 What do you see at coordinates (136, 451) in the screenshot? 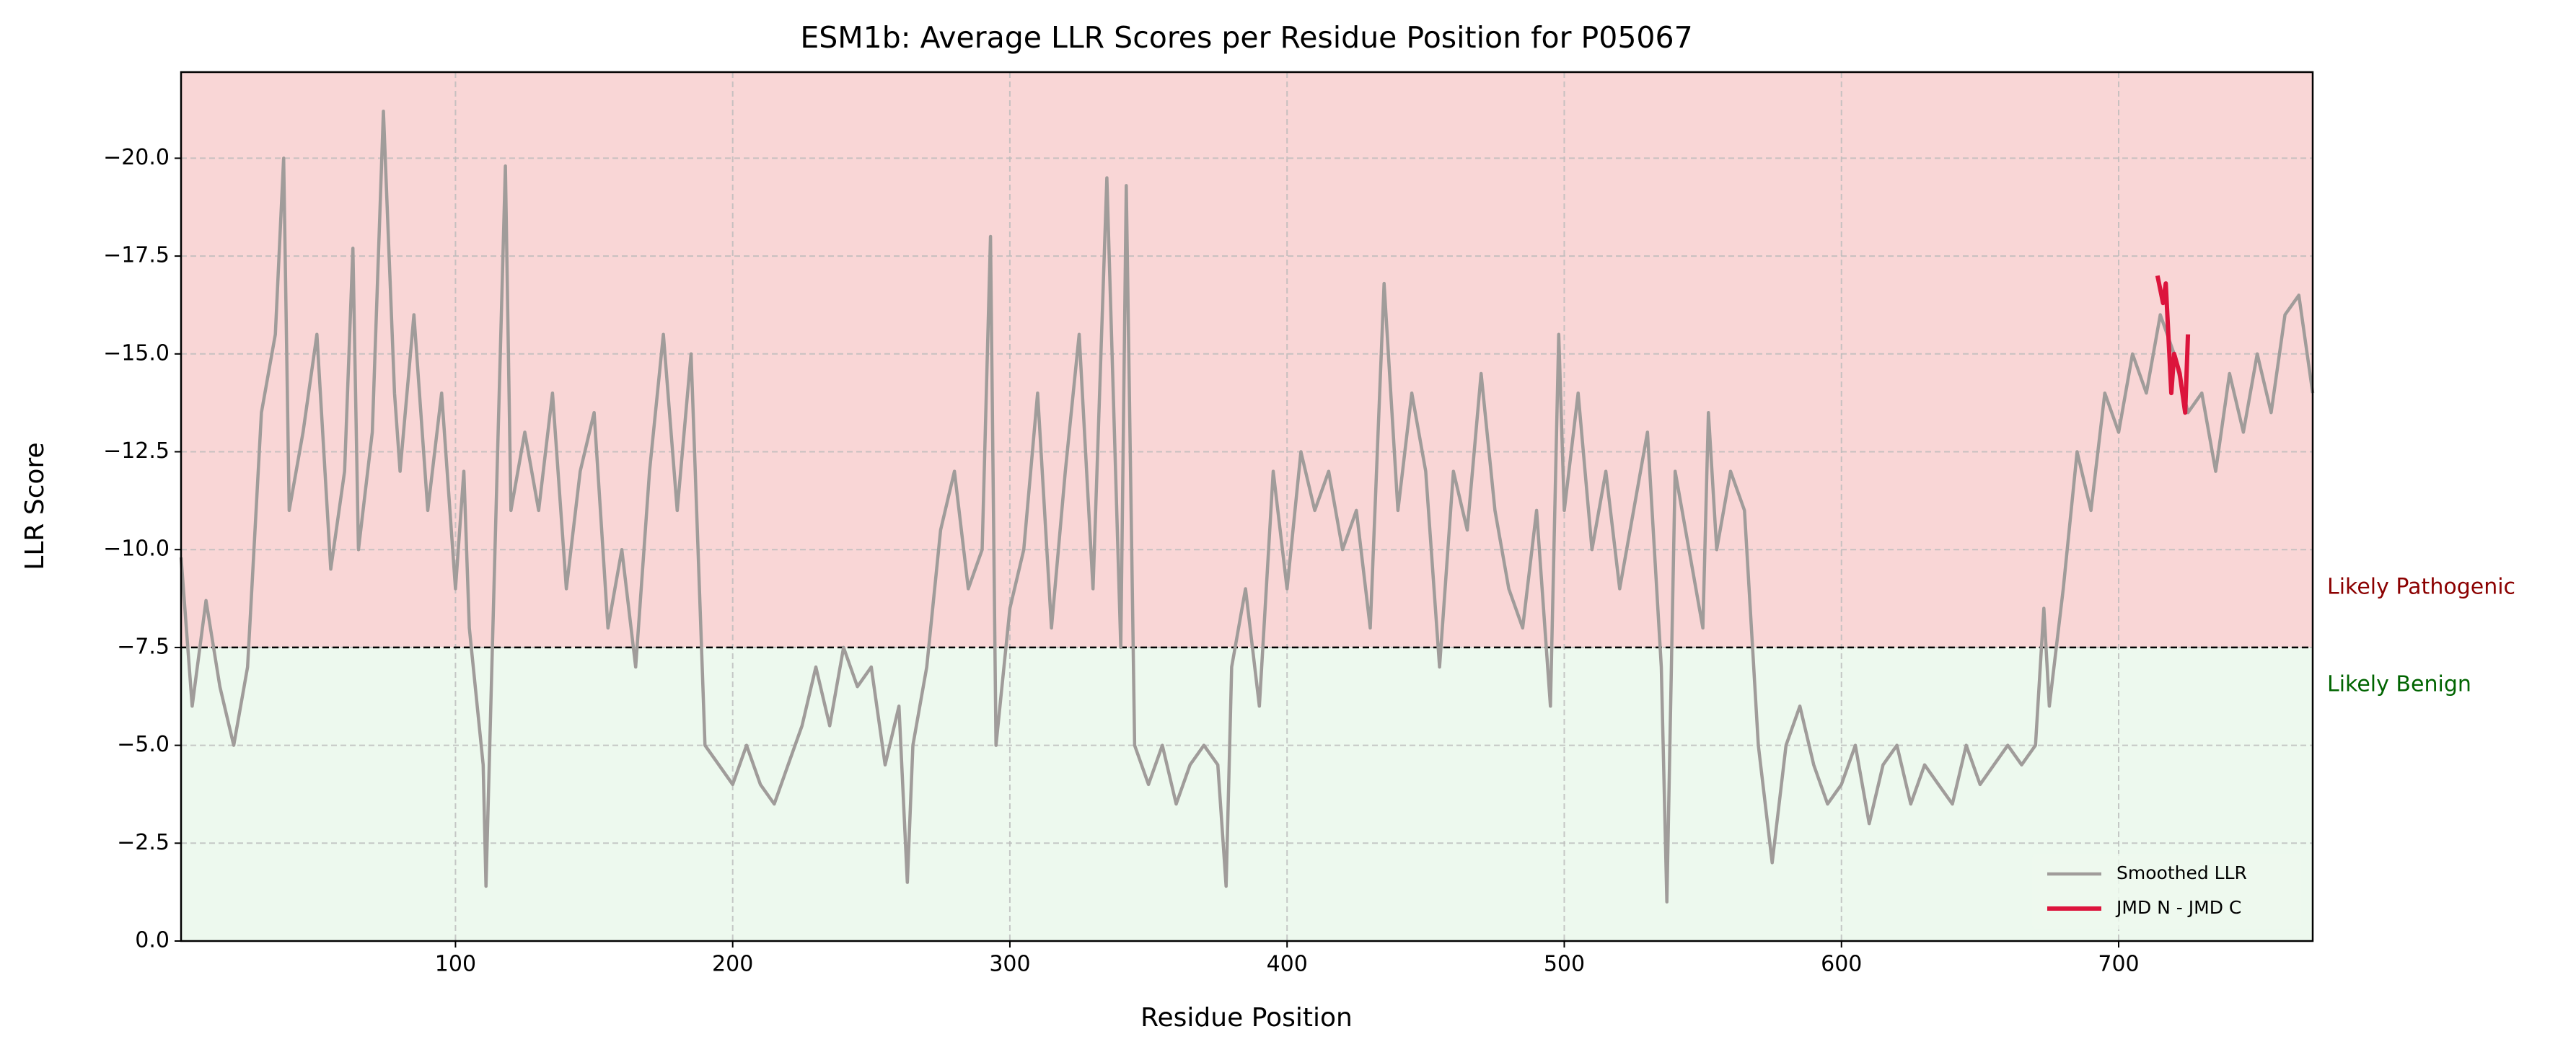
I see `y-tick-label: −12.5` at bounding box center [136, 451].